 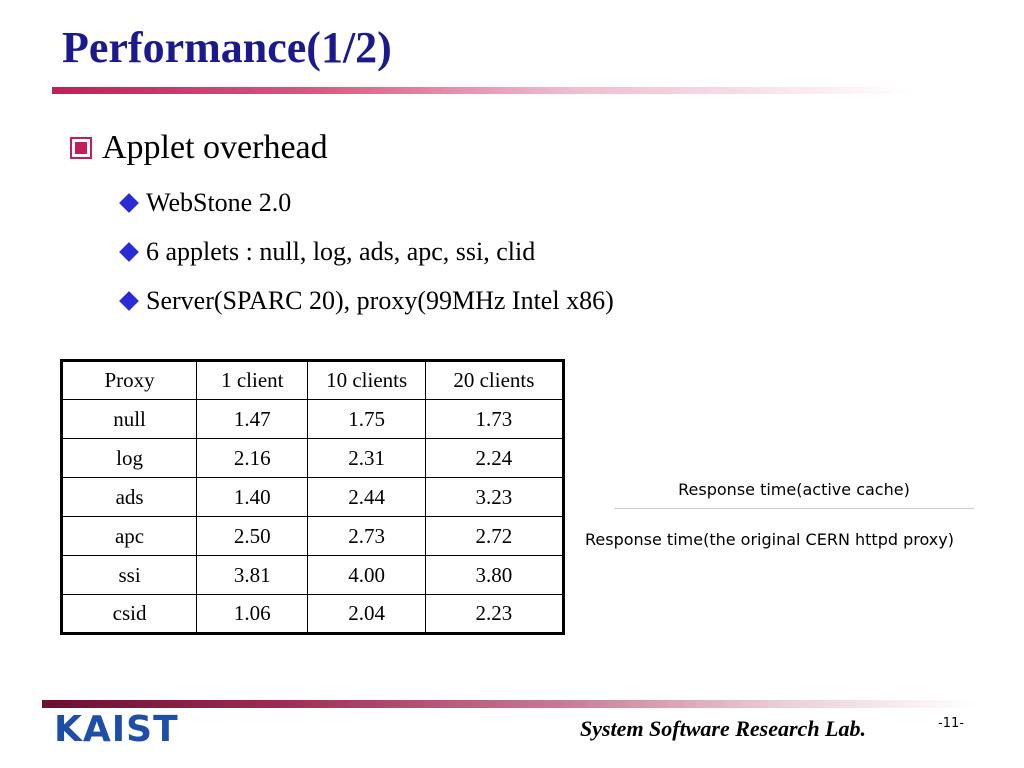 What do you see at coordinates (252, 497) in the screenshot?
I see `table-cell: 1.40` at bounding box center [252, 497].